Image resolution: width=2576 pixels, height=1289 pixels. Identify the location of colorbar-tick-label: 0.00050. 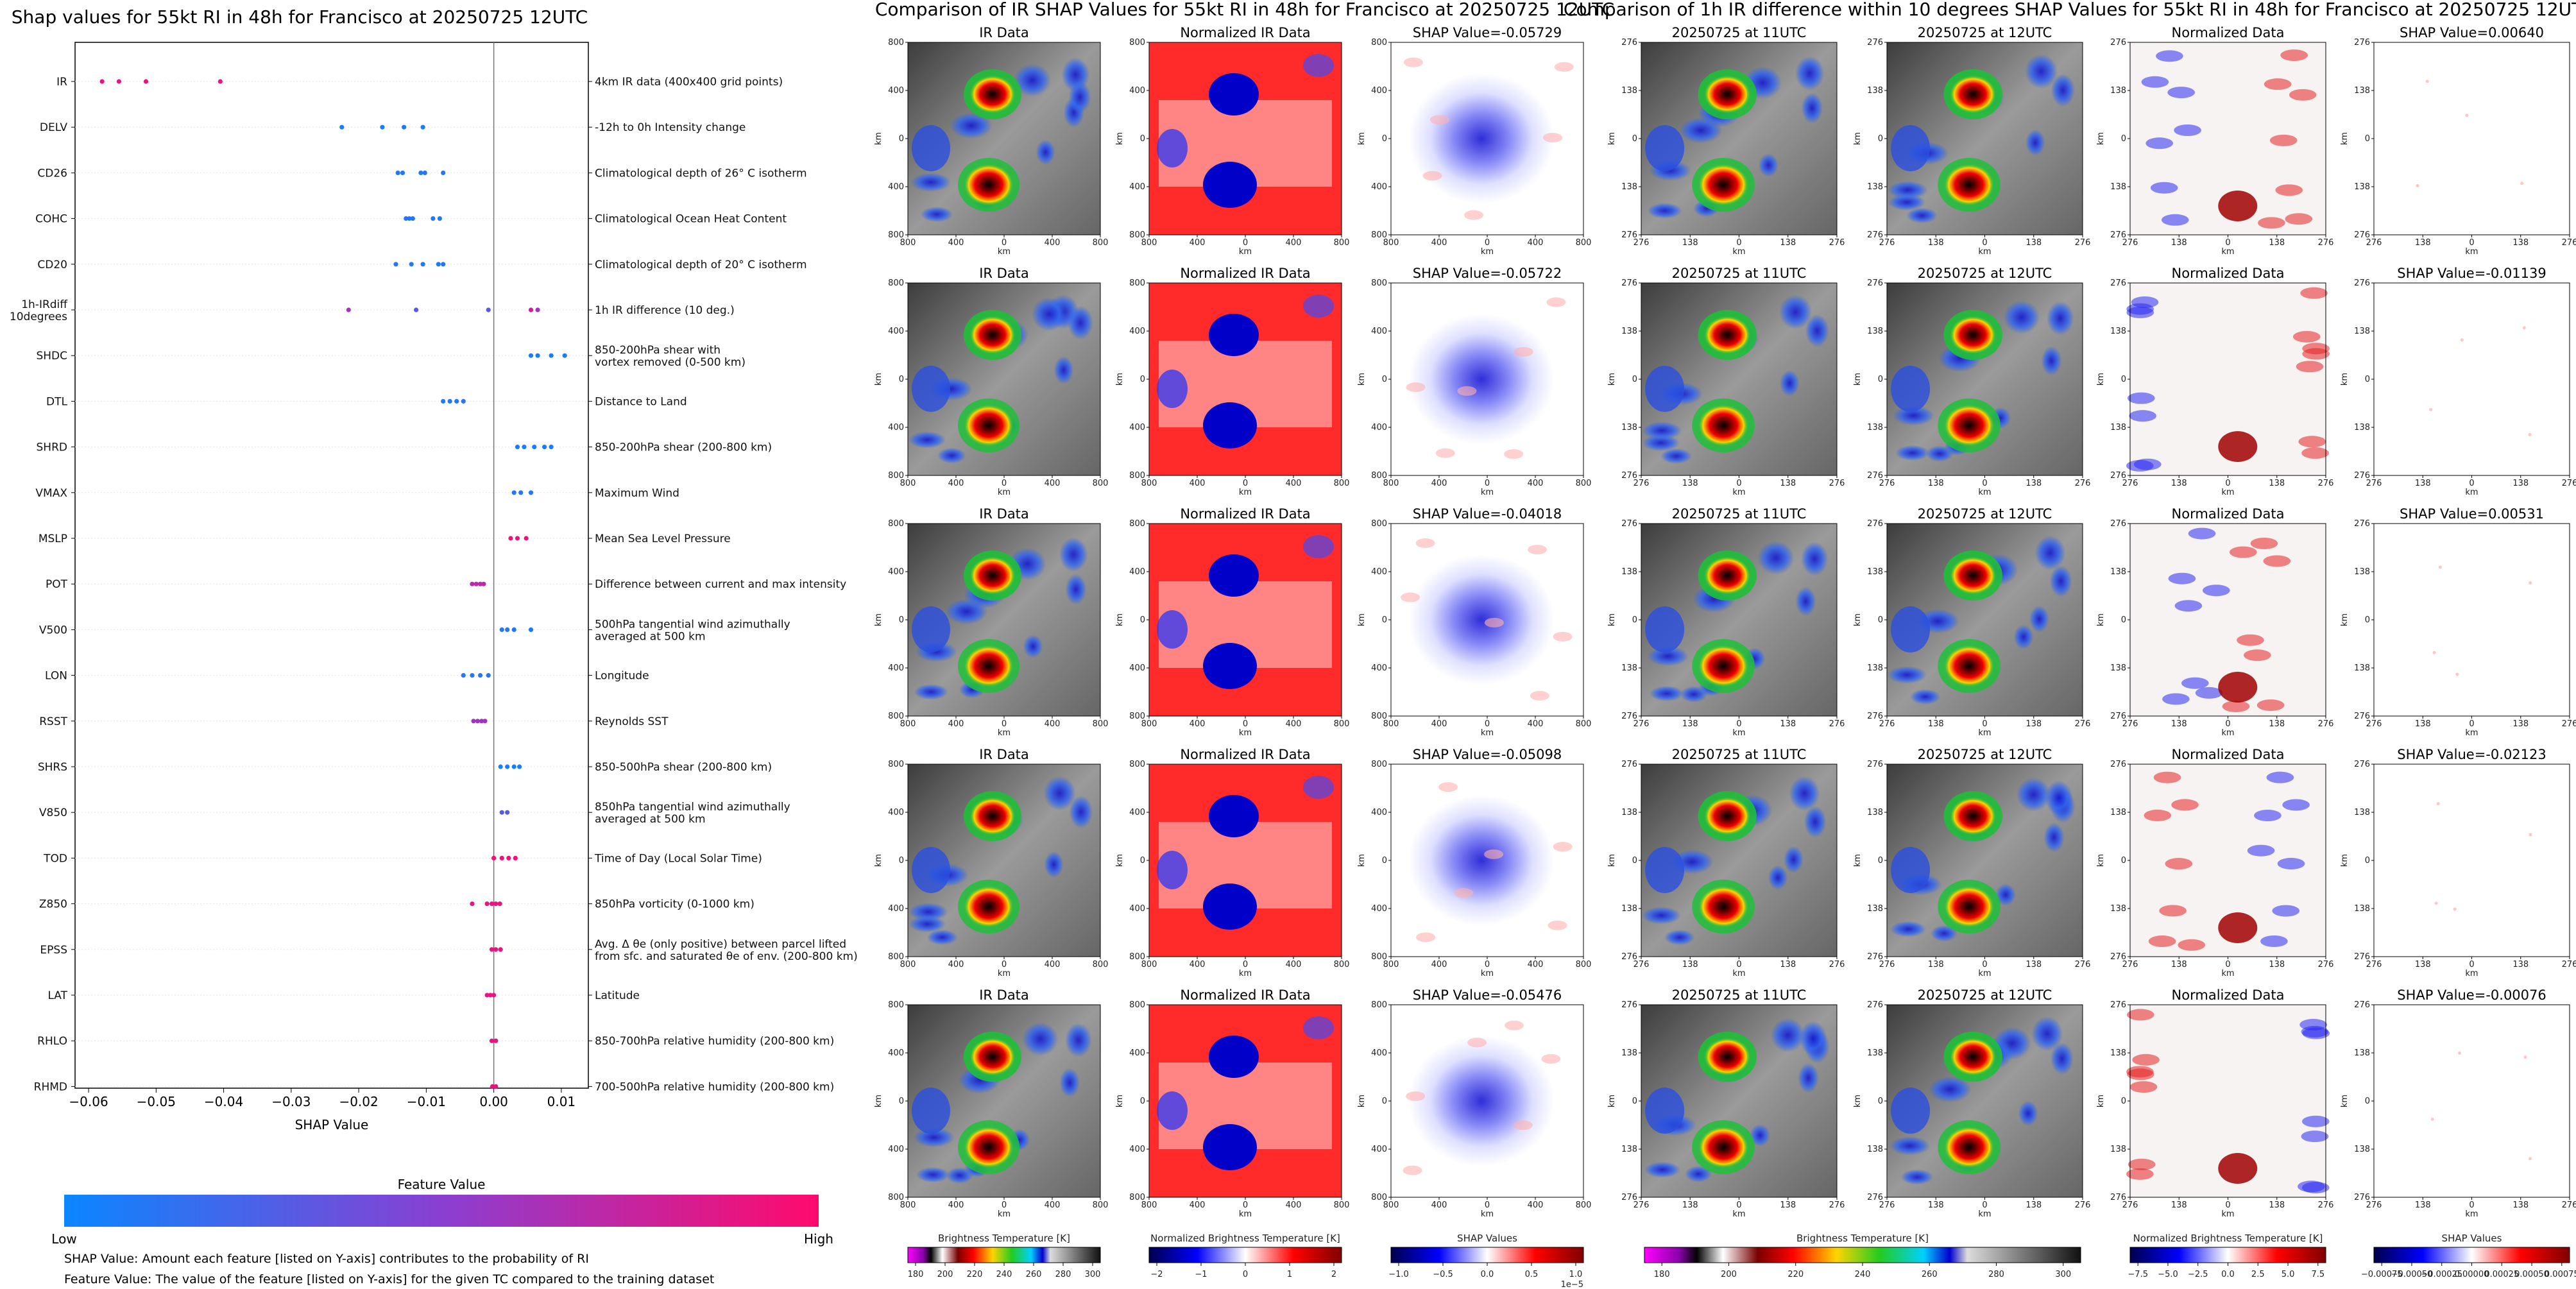
(2531, 1274).